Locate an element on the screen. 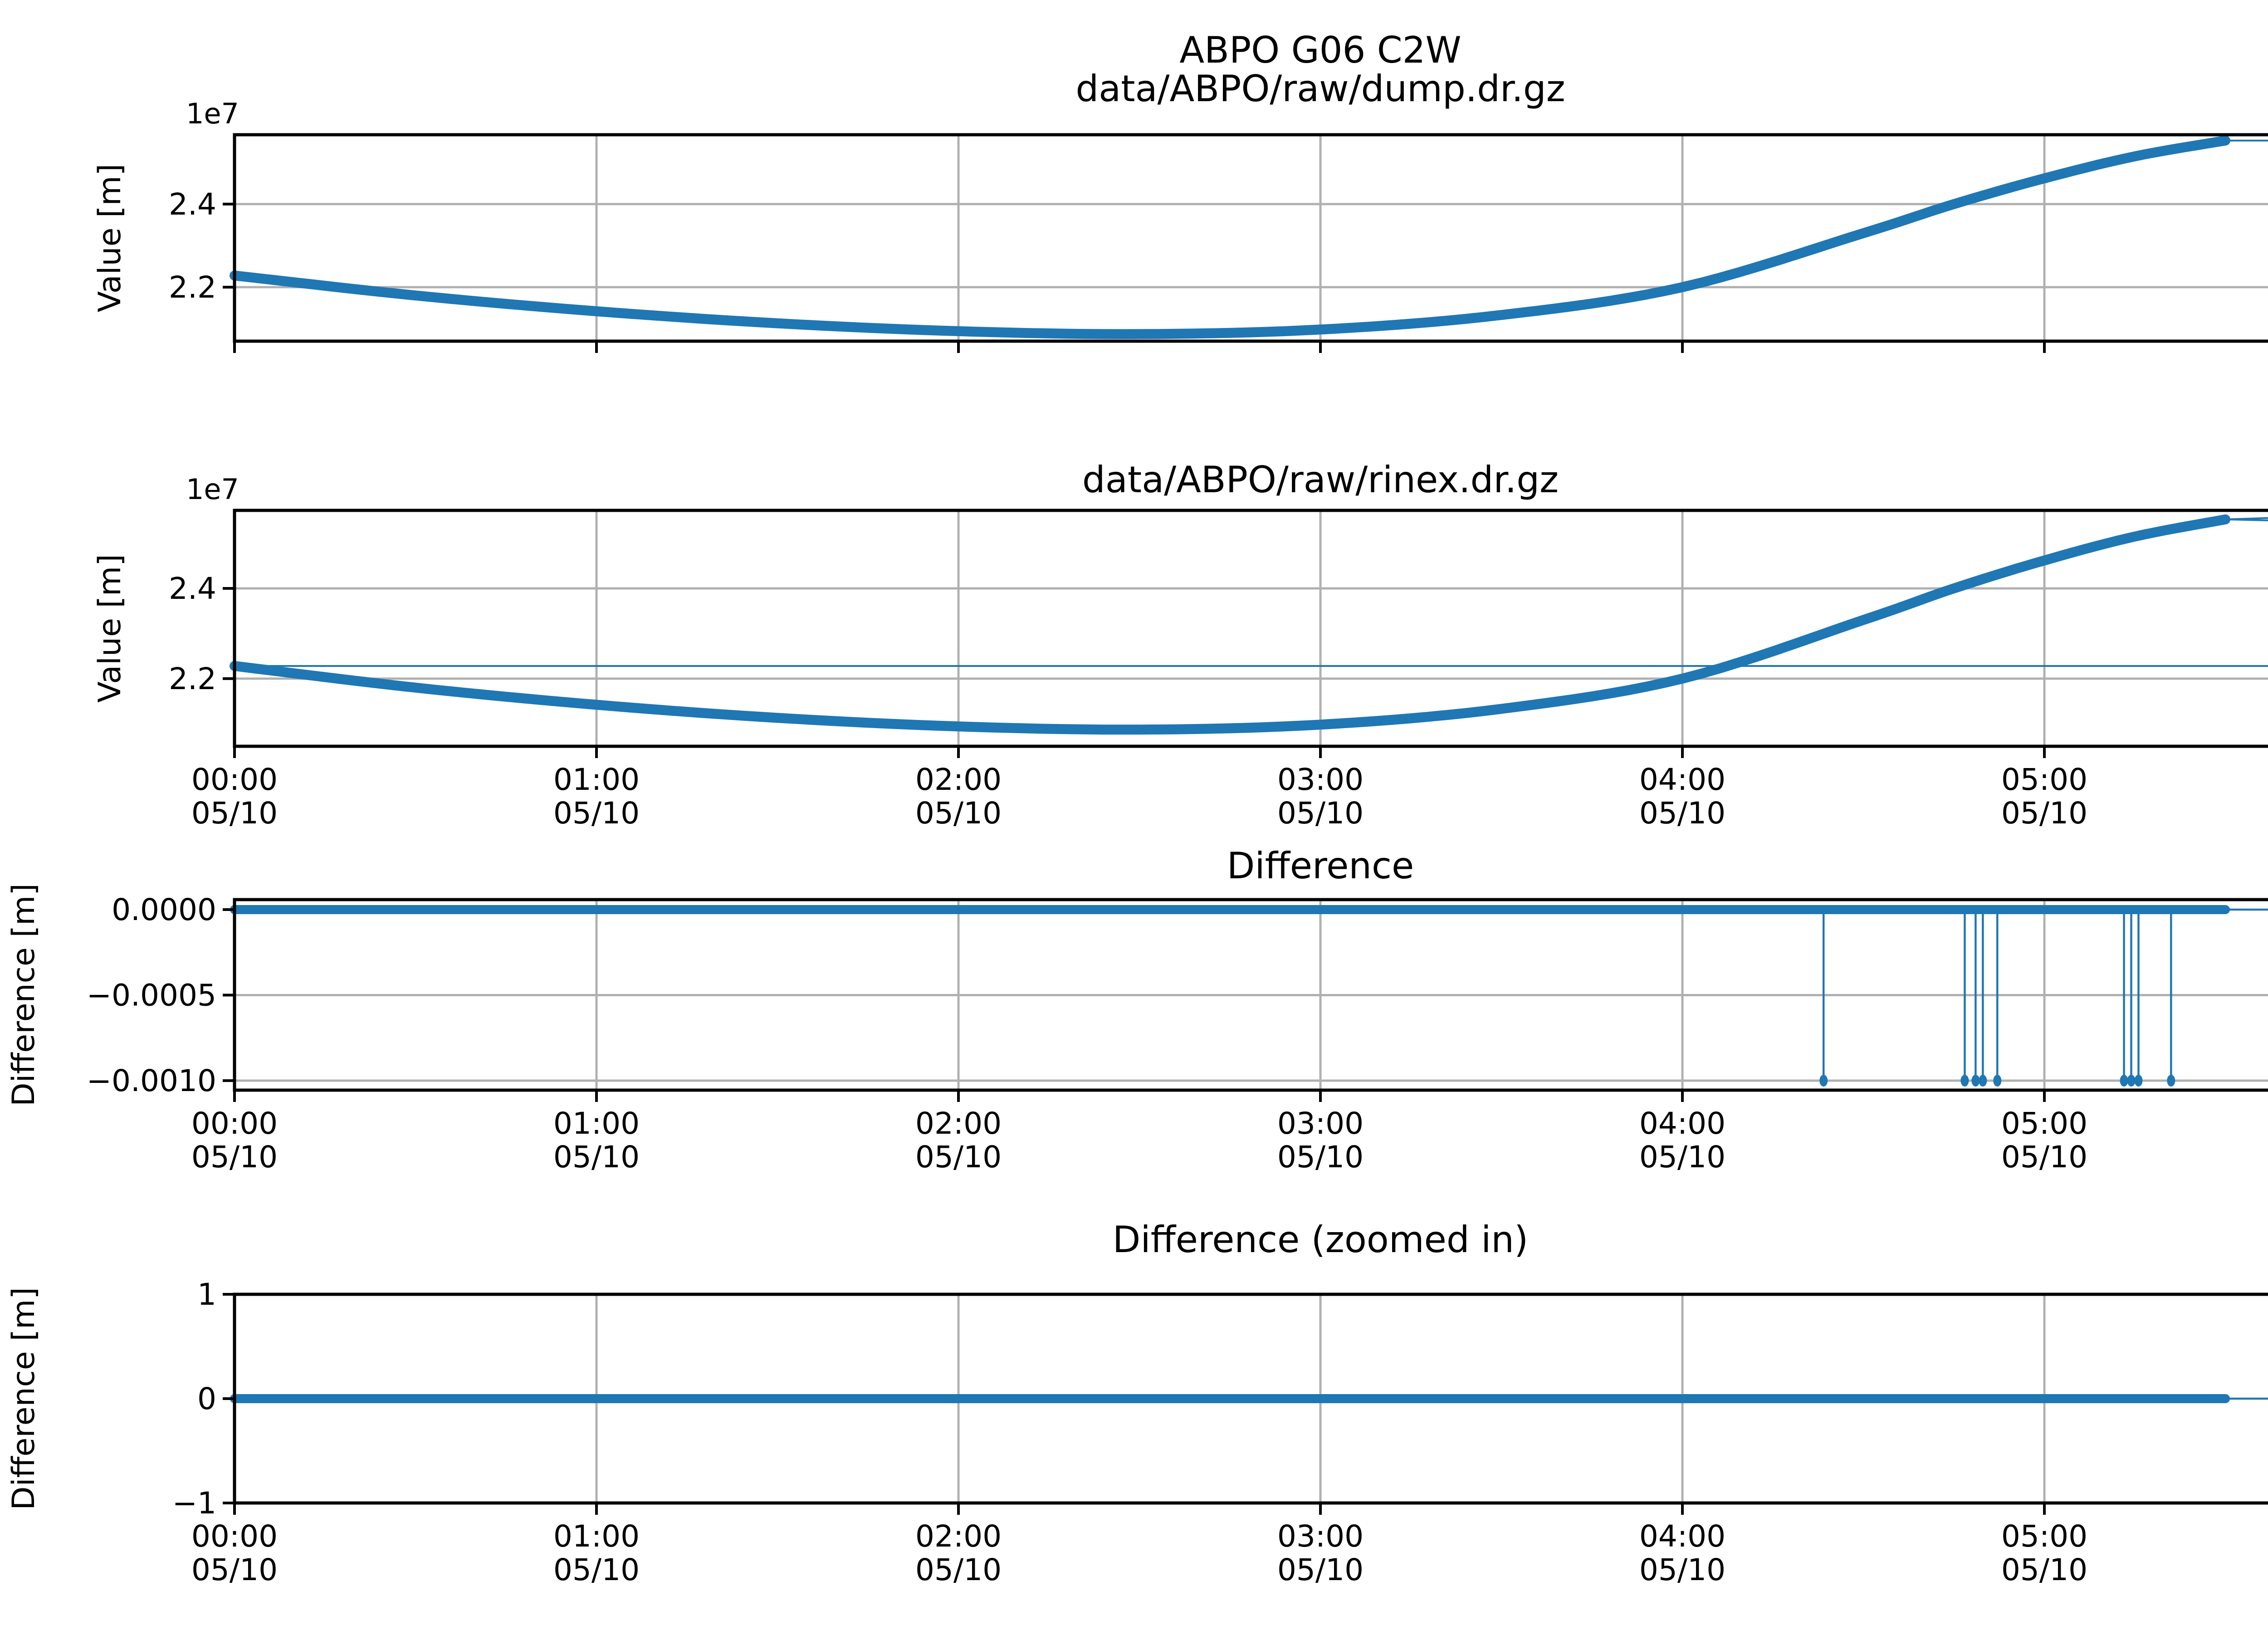  subplot-title: ABPO G06 C2W is located at coordinates (1320, 50).